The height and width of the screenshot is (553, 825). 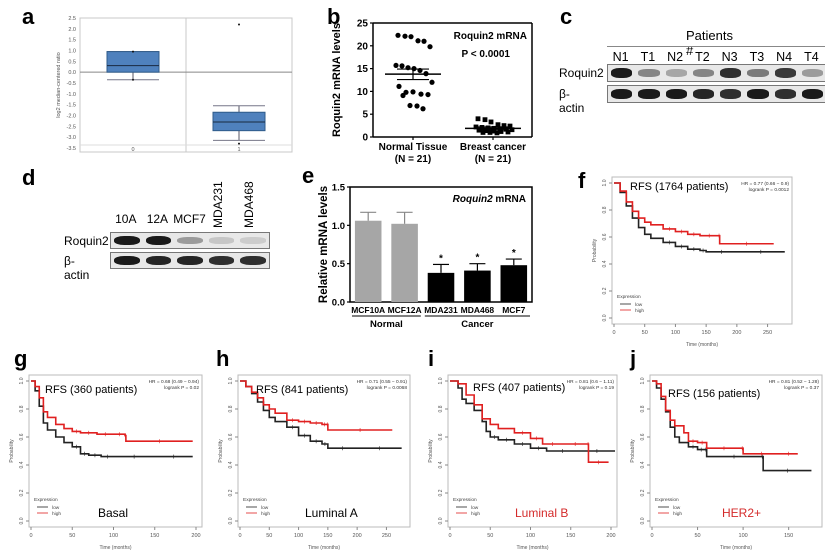 What do you see at coordinates (493, 159) in the screenshot?
I see `x-tick-sublabel: (N = 21)` at bounding box center [493, 159].